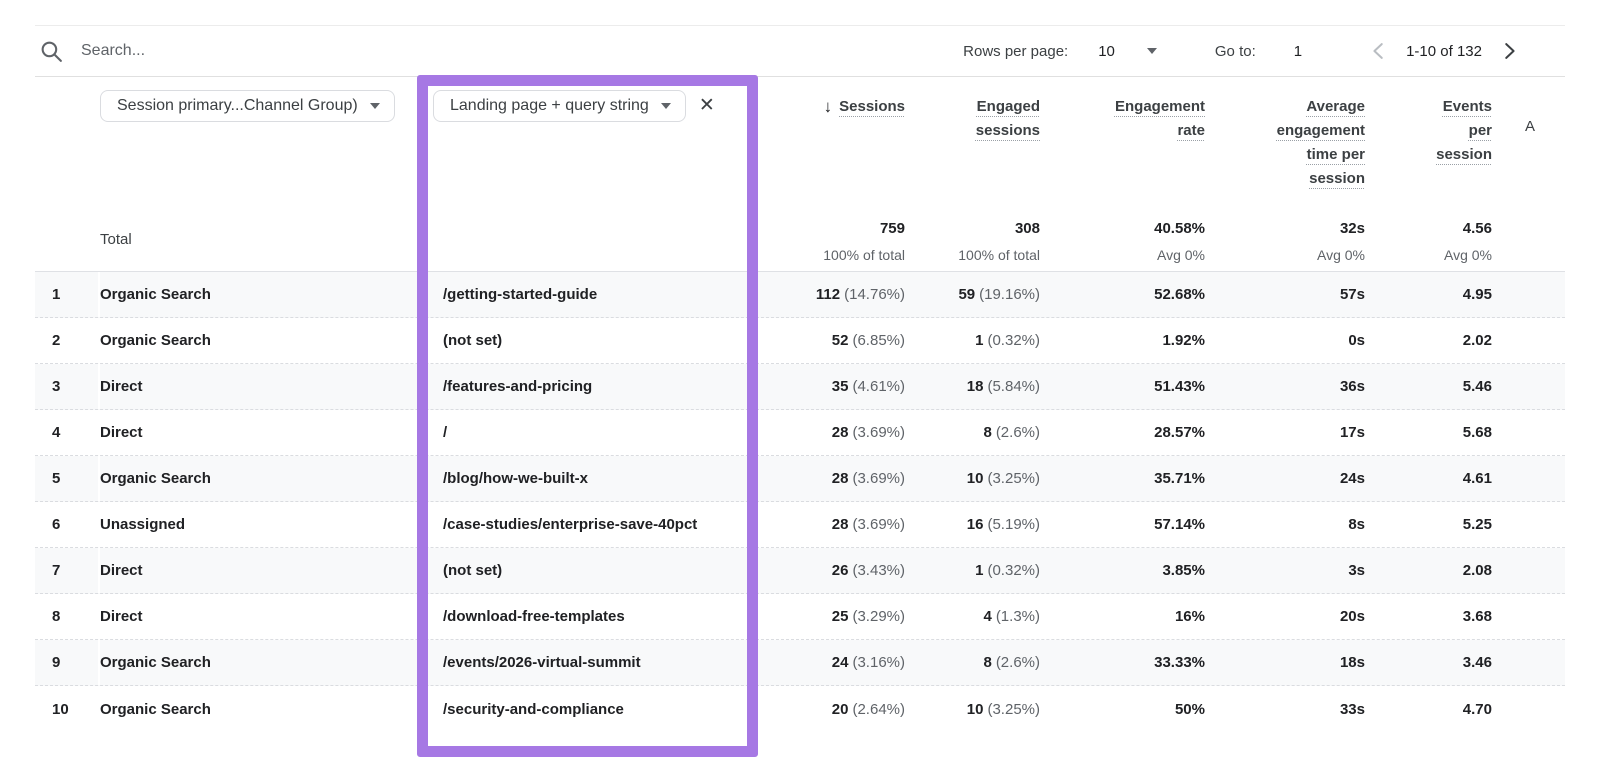 The height and width of the screenshot is (779, 1600). I want to click on avg-engagement-time-cell: 20s, so click(1352, 616).